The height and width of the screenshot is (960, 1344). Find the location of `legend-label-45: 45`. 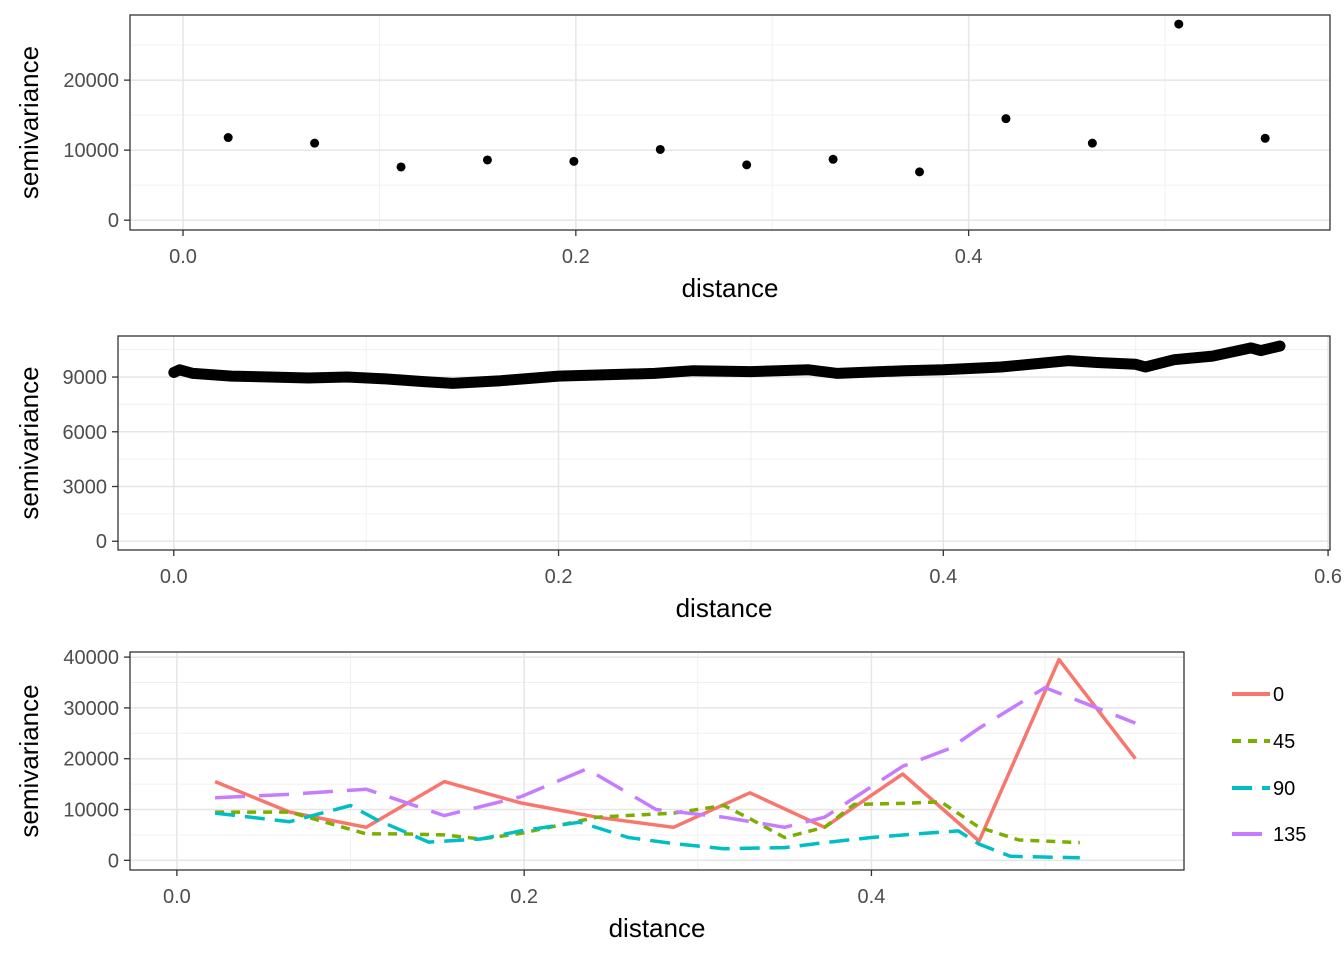

legend-label-45: 45 is located at coordinates (1284, 742).